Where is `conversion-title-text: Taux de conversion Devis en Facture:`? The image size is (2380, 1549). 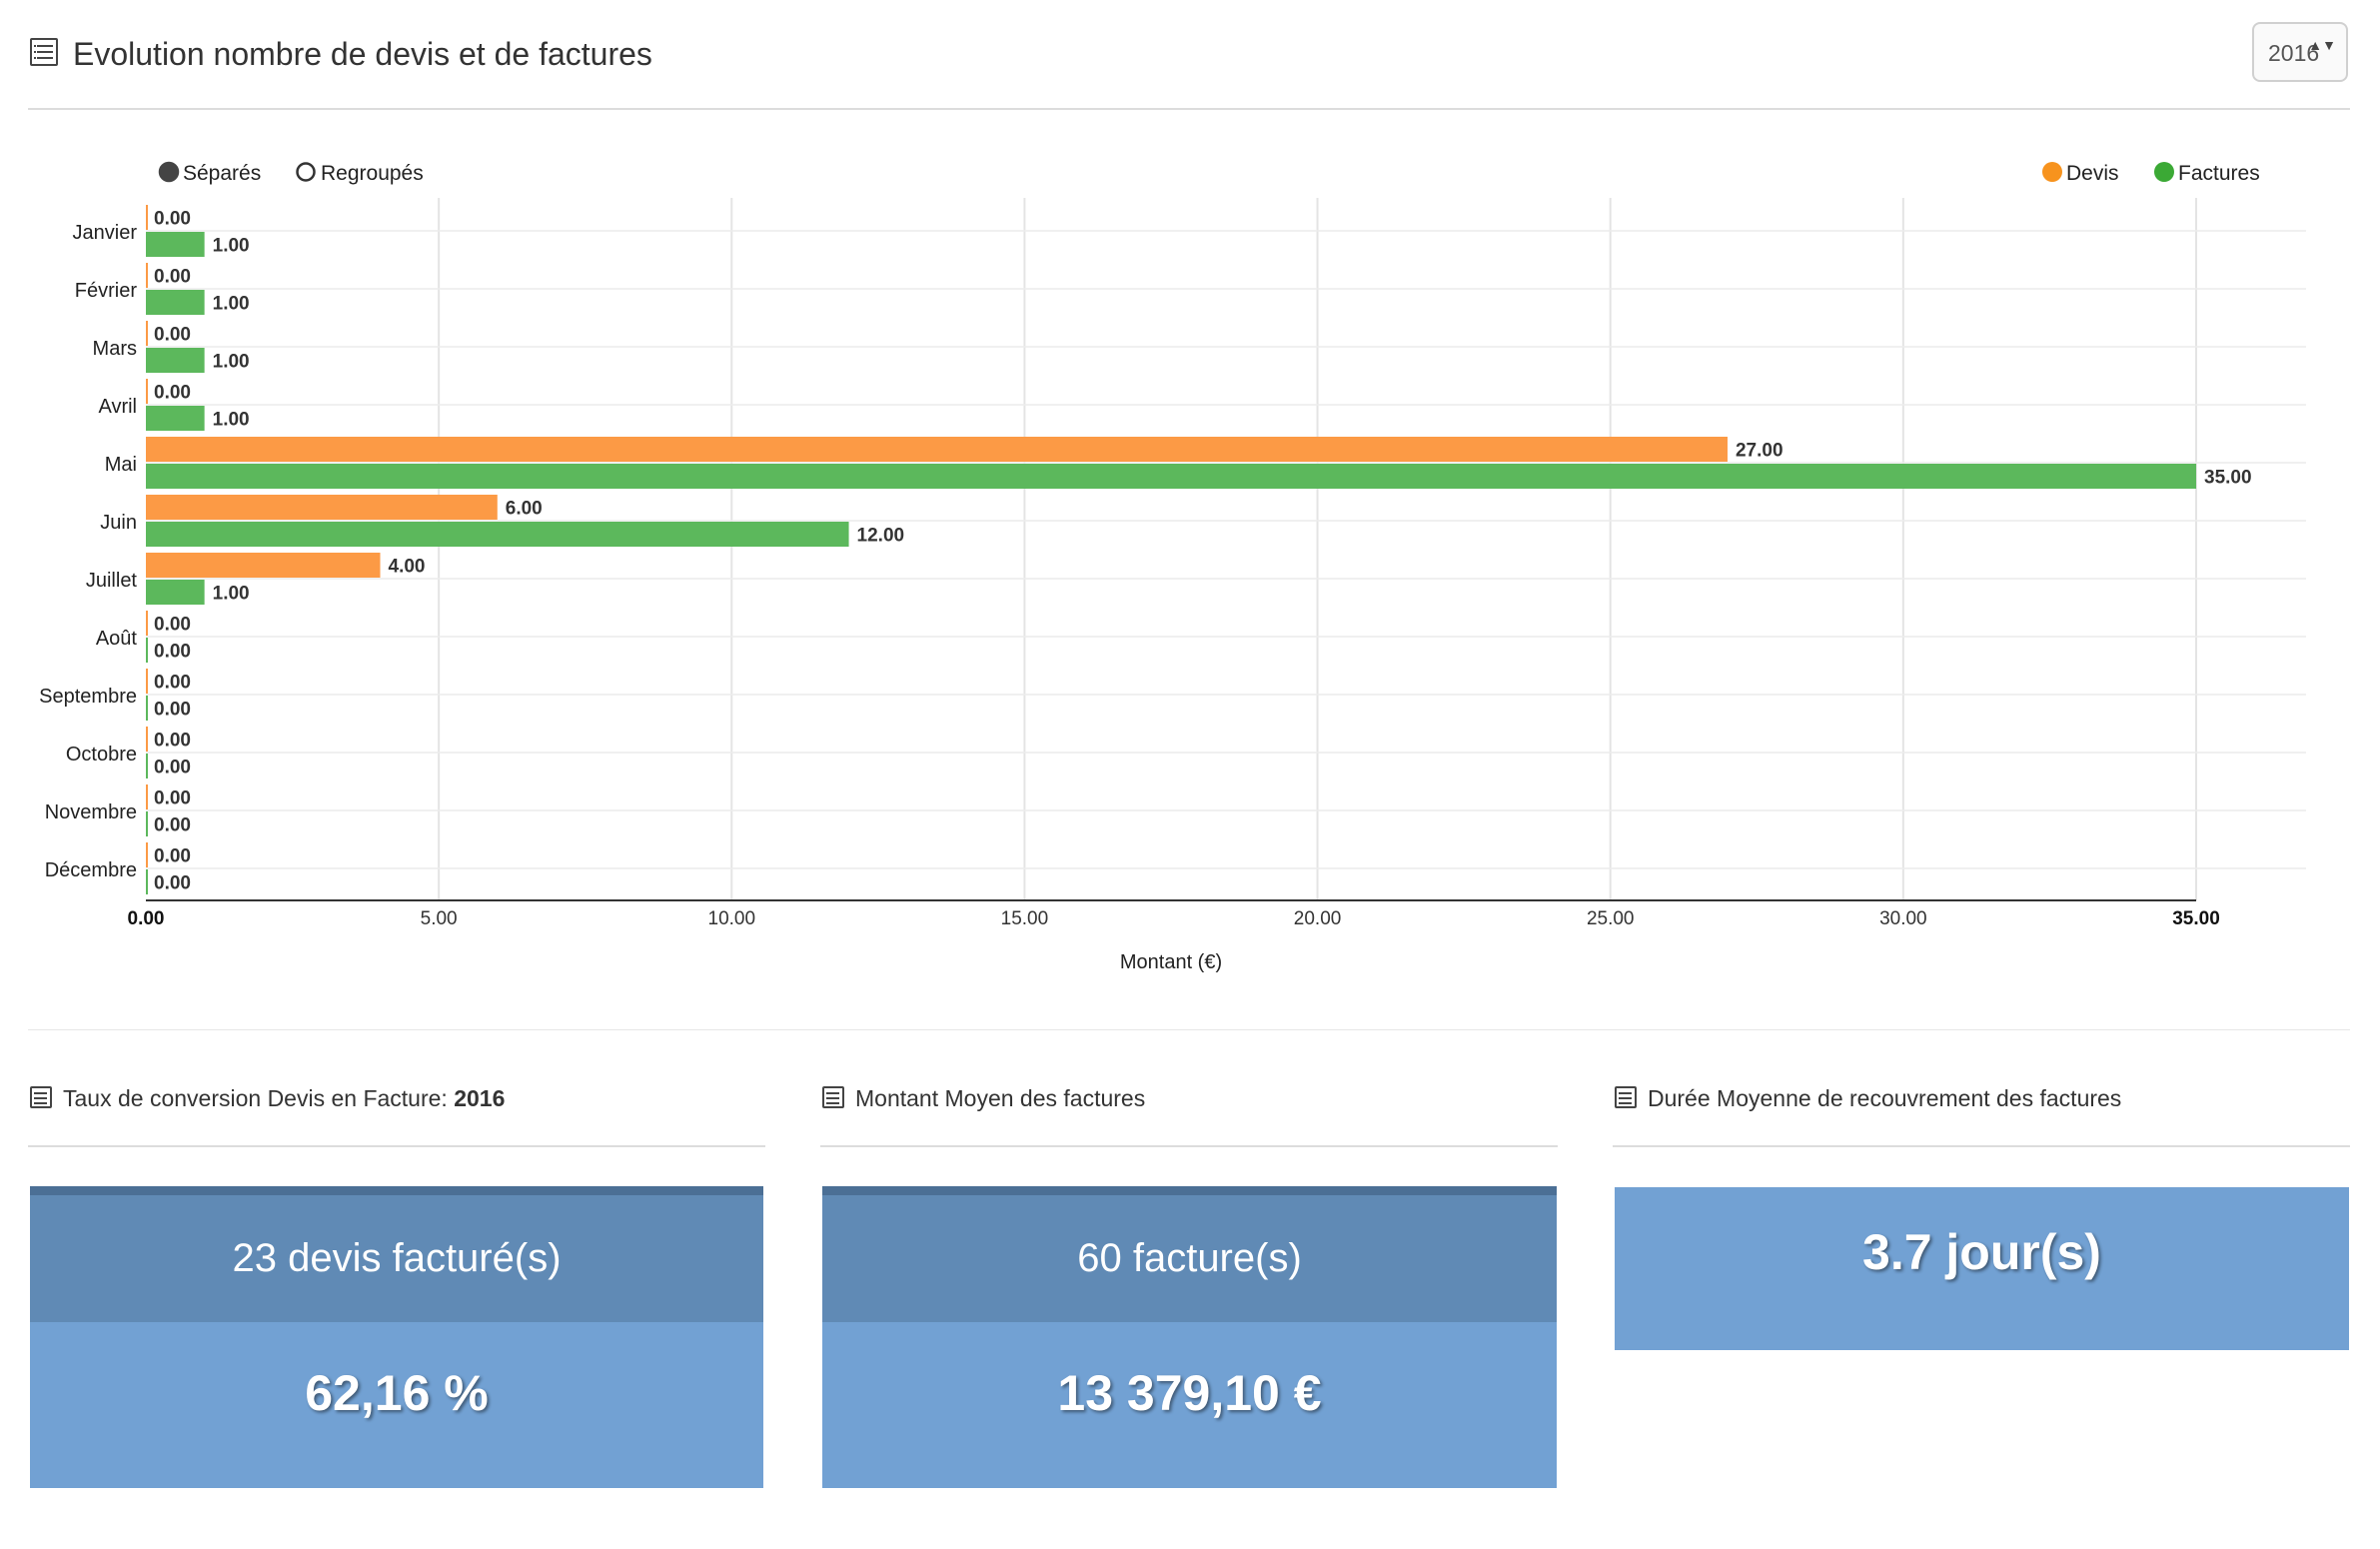 conversion-title-text: Taux de conversion Devis en Facture: is located at coordinates (259, 1098).